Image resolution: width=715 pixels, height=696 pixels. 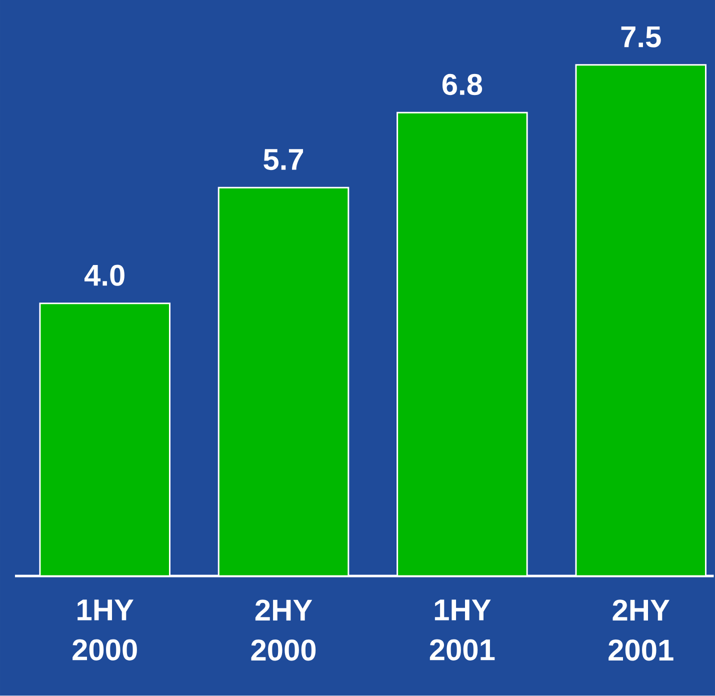 What do you see at coordinates (104, 630) in the screenshot?
I see `x-tick-label: 1HY 2000` at bounding box center [104, 630].